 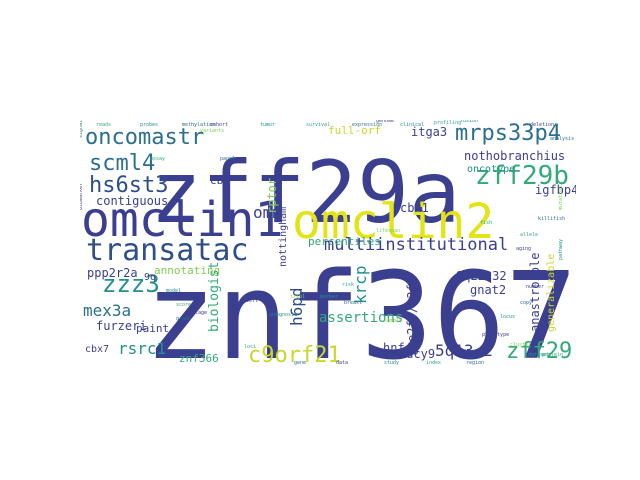 I want to click on cloud-word: genome, so click(x=385, y=122).